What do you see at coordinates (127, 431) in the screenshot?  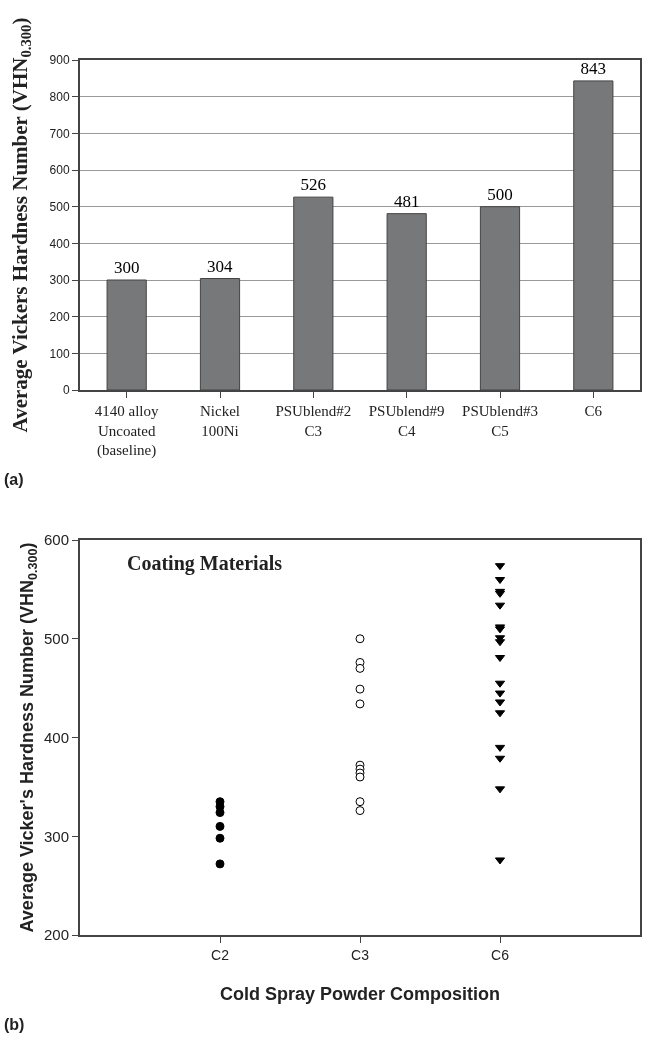 I see `x-tick-label: 4140 alloy Uncoated (baseline)` at bounding box center [127, 431].